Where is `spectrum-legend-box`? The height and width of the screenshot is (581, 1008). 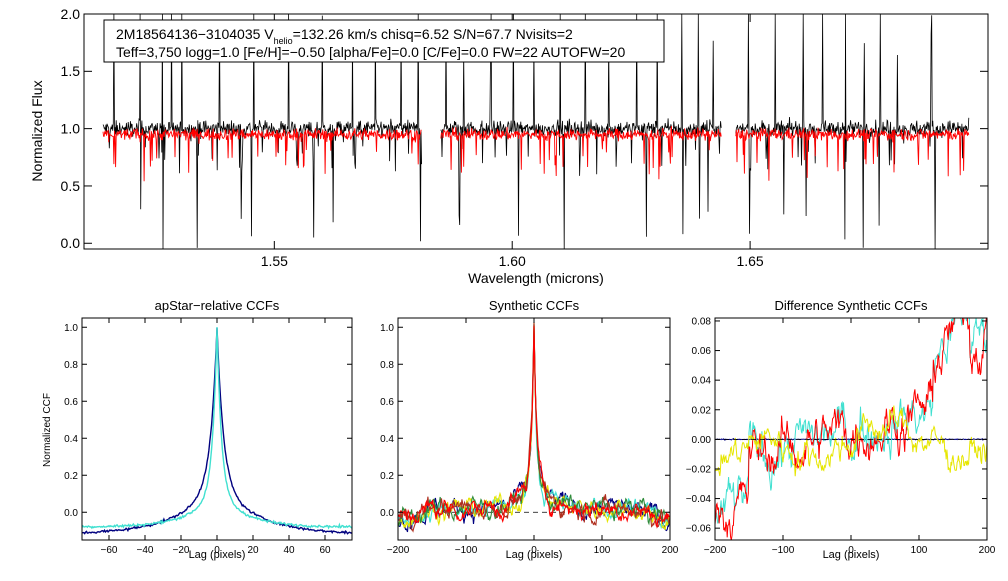
spectrum-legend-box is located at coordinates (384, 41).